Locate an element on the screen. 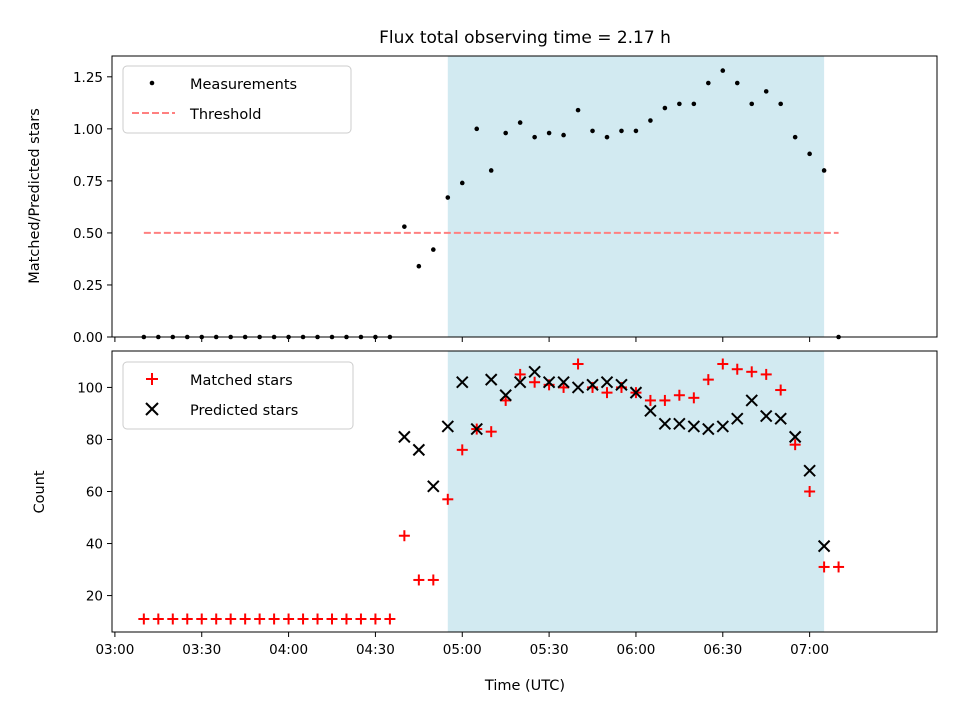  bottom-xtick-label: 05:00 is located at coordinates (462, 650).